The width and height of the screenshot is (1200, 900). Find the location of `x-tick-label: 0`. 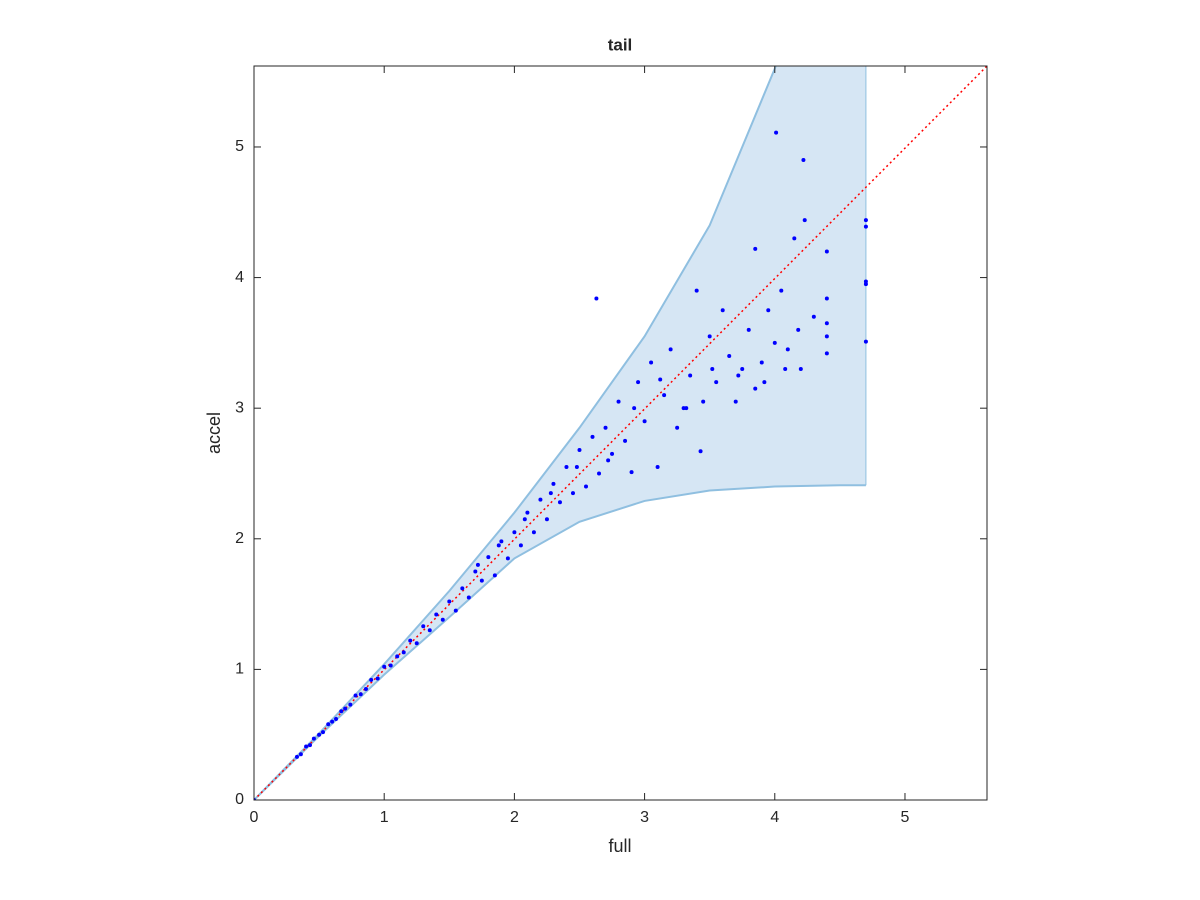

x-tick-label: 0 is located at coordinates (254, 817).